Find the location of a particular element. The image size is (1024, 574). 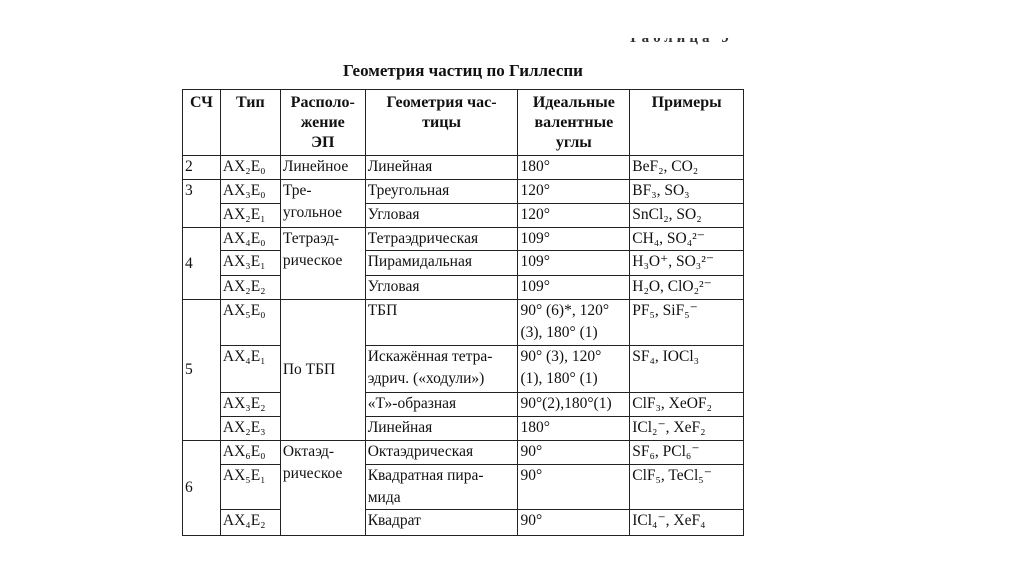

cell-arrangement: Октаэд- рическое is located at coordinates (322, 488).